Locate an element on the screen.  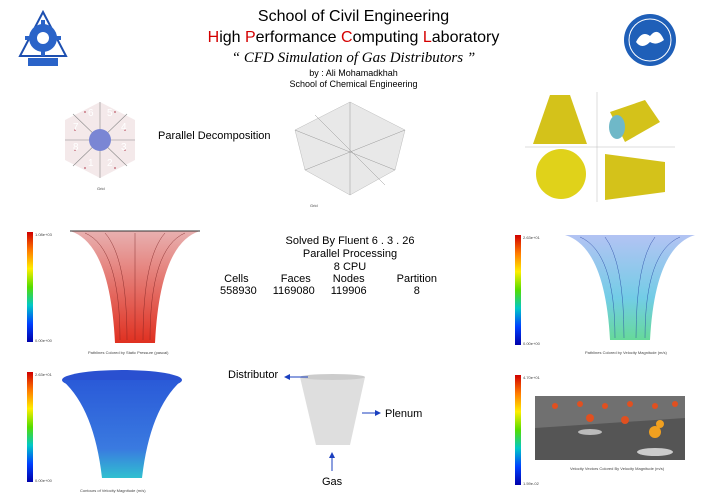
part-label-4: 4 is located at coordinates (124, 127).